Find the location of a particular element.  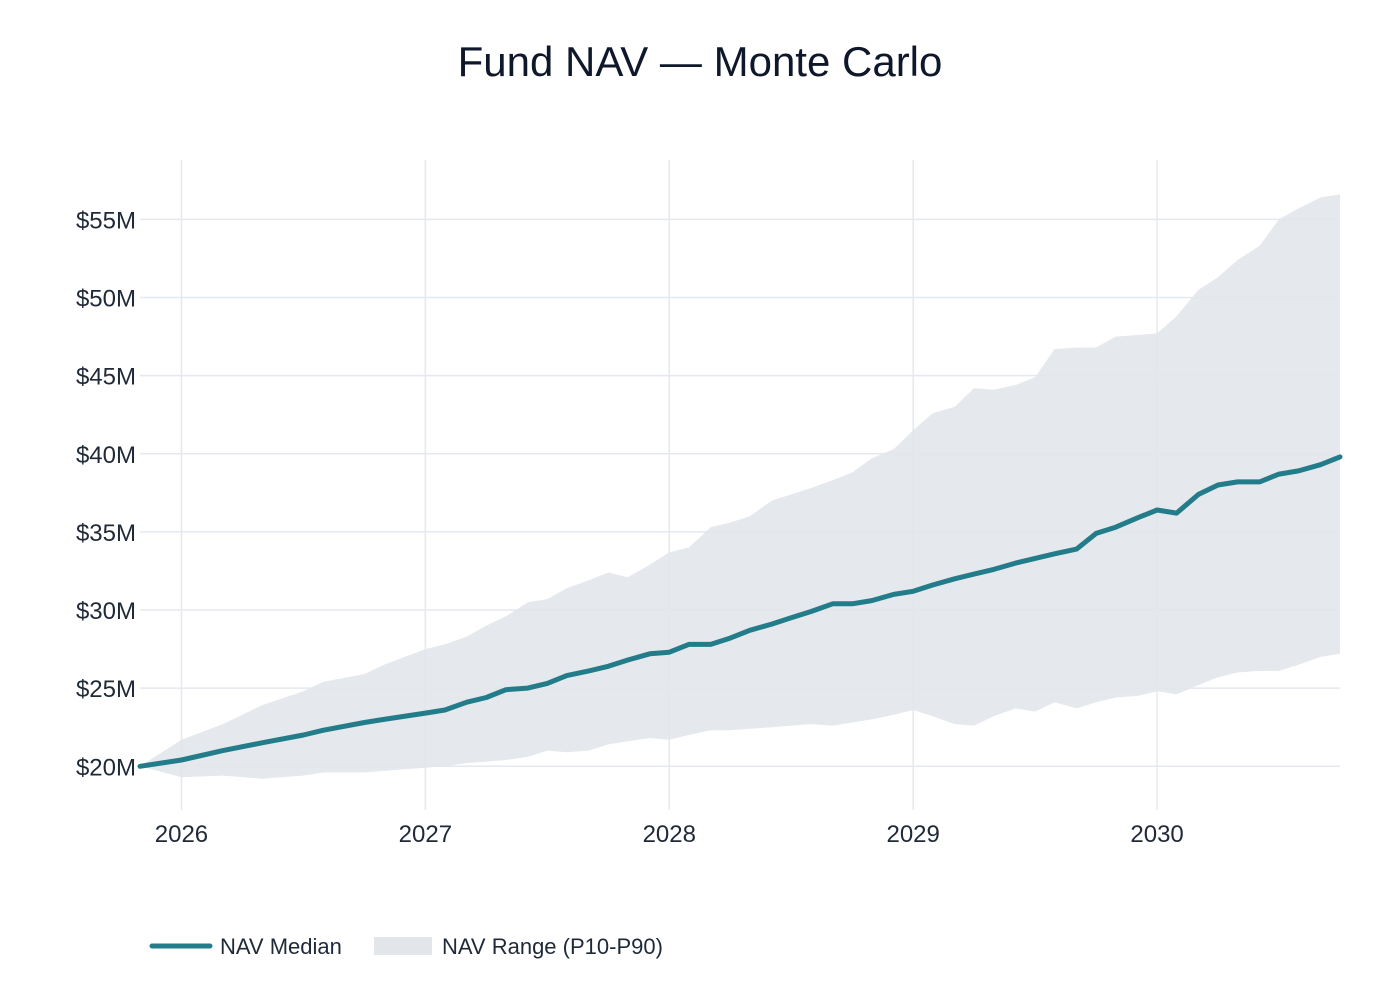

y-tick-label: $55M is located at coordinates (106, 220).